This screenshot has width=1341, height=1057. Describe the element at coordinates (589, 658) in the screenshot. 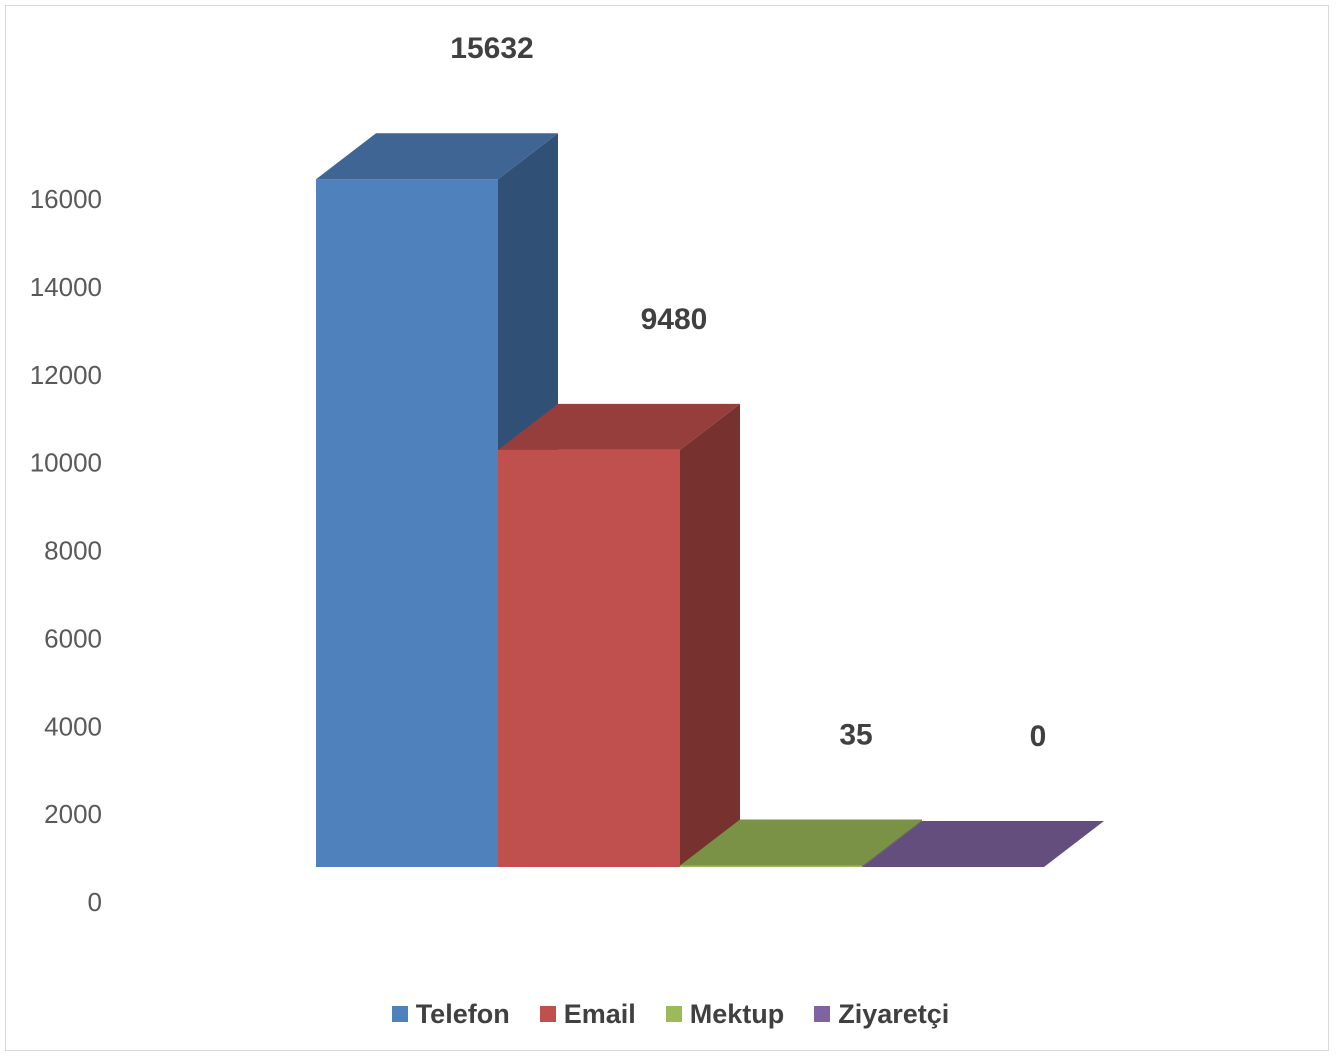

I see `bar-front-email` at that location.